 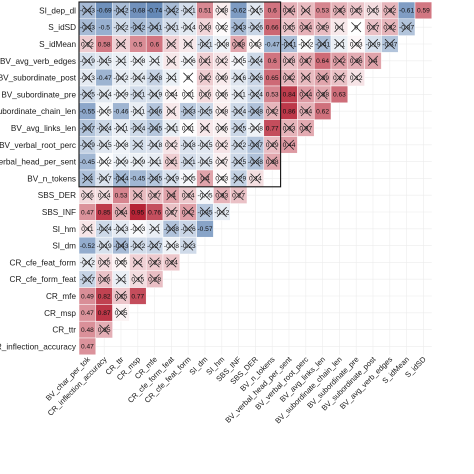 I want to click on cell-value: 0.06, so click(x=221, y=128).